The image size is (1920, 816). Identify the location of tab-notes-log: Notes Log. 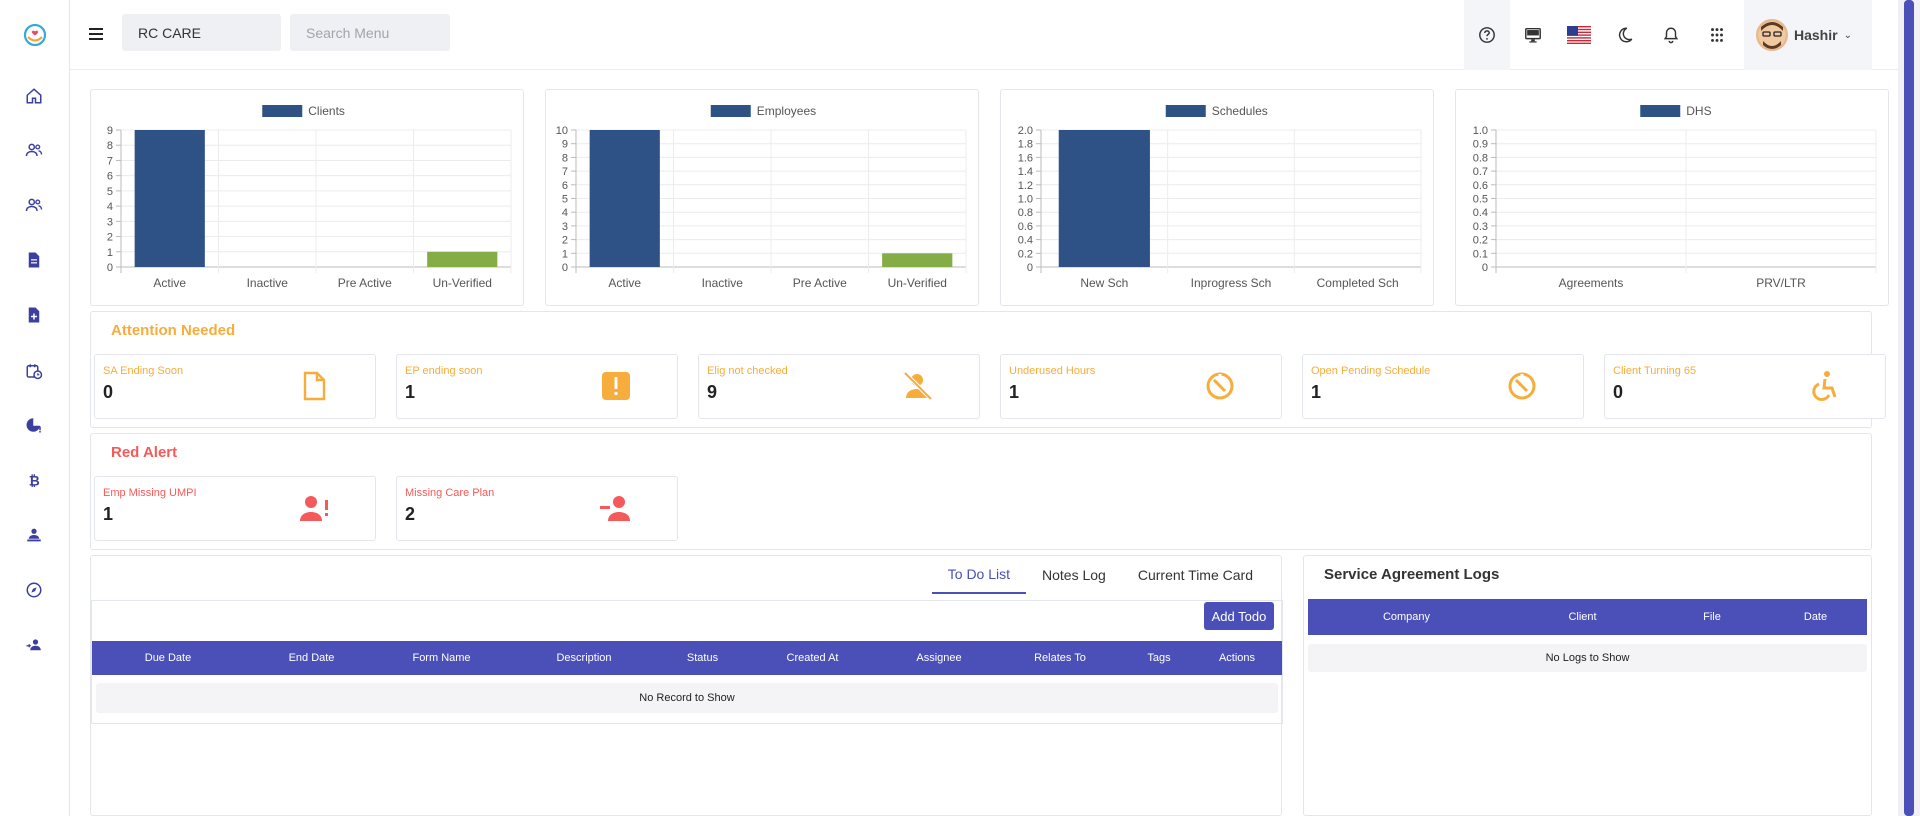
(1074, 575).